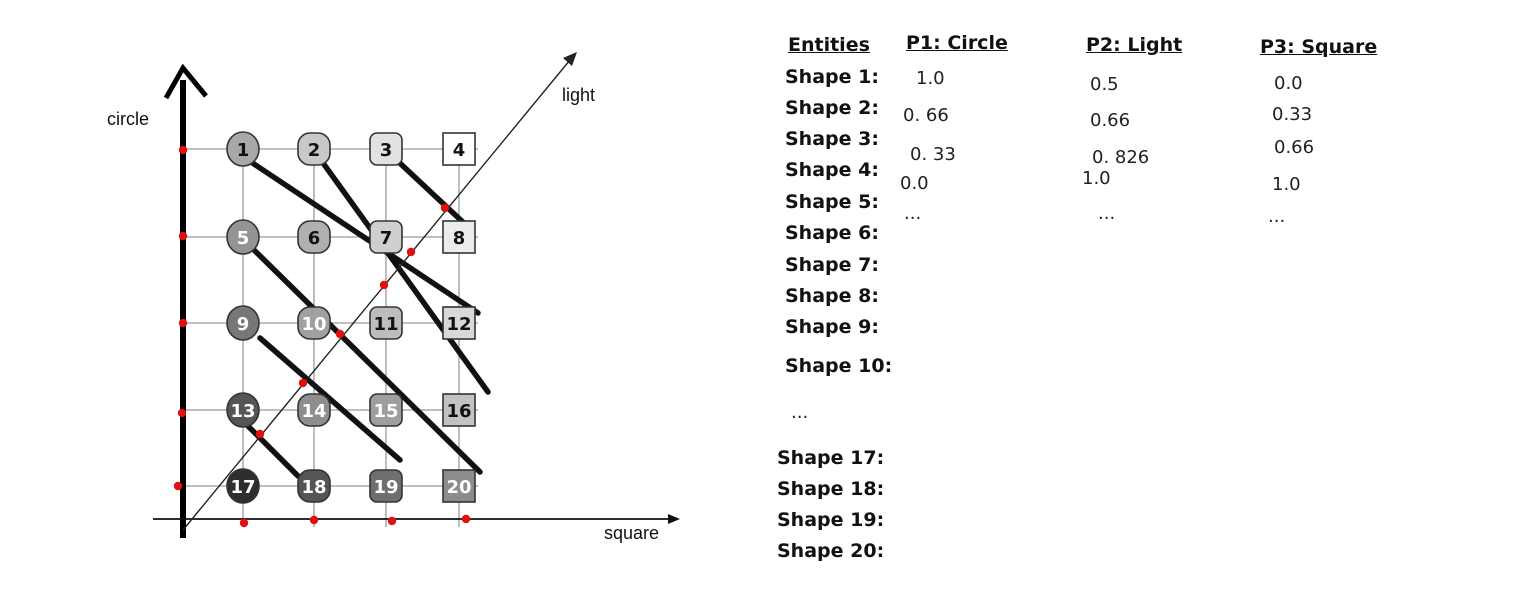  What do you see at coordinates (933, 154) in the screenshot?
I see `p1-value: 0. 33` at bounding box center [933, 154].